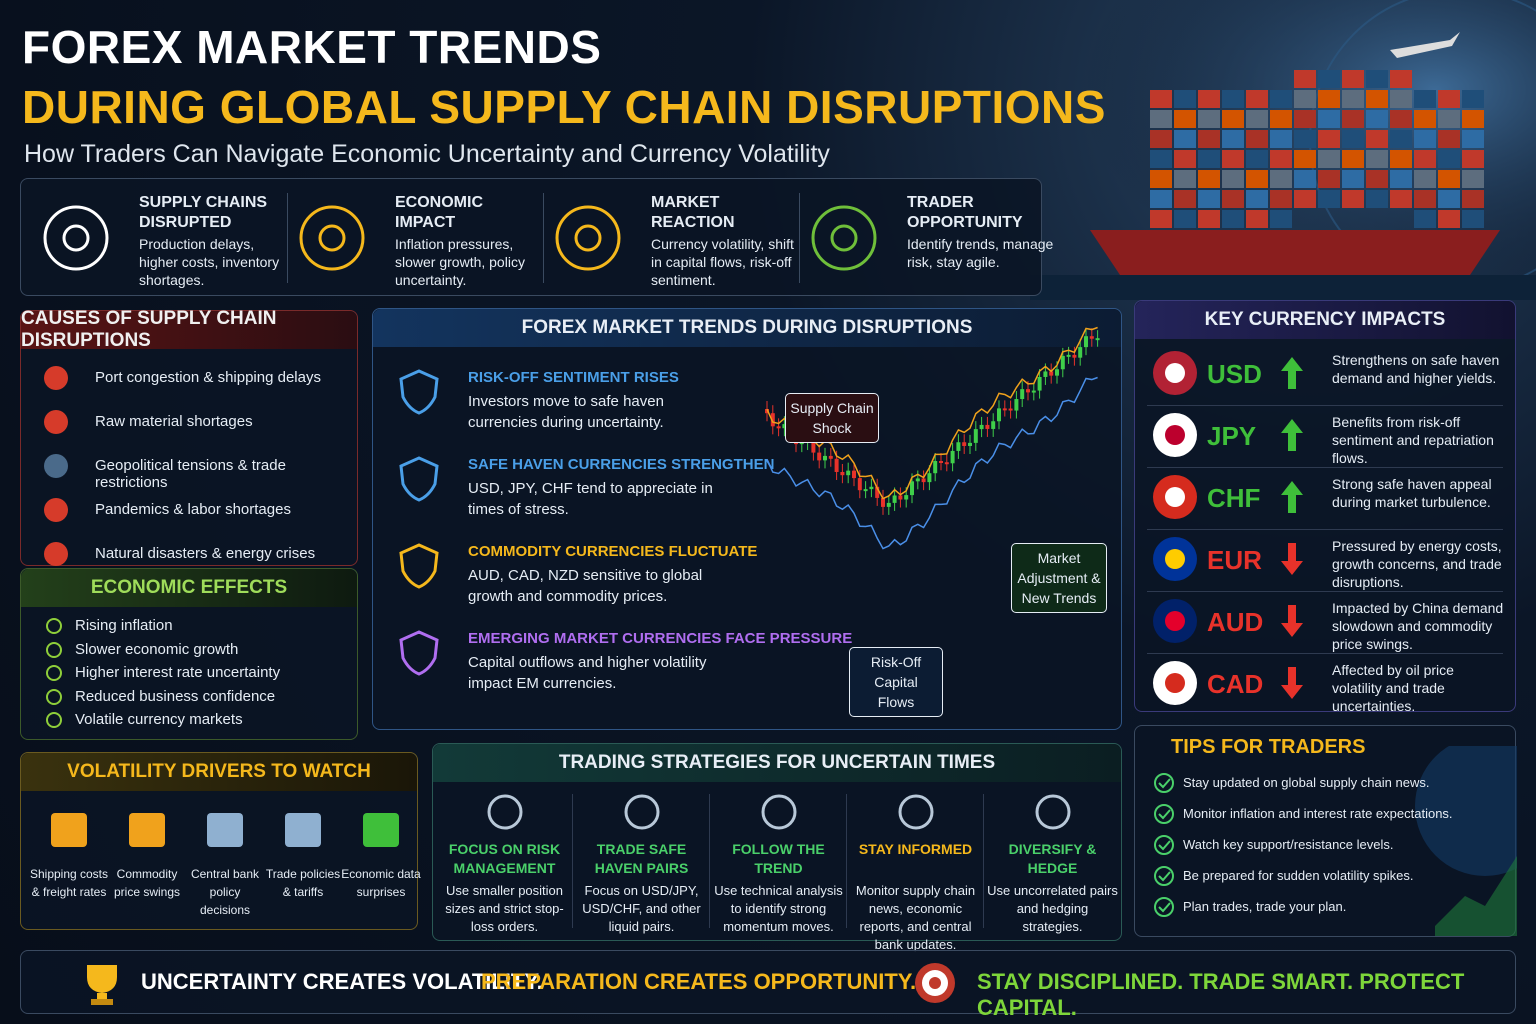 Image resolution: width=1536 pixels, height=1024 pixels. I want to click on panel-title: KEY CURRENCY IMPACTS, so click(1325, 320).